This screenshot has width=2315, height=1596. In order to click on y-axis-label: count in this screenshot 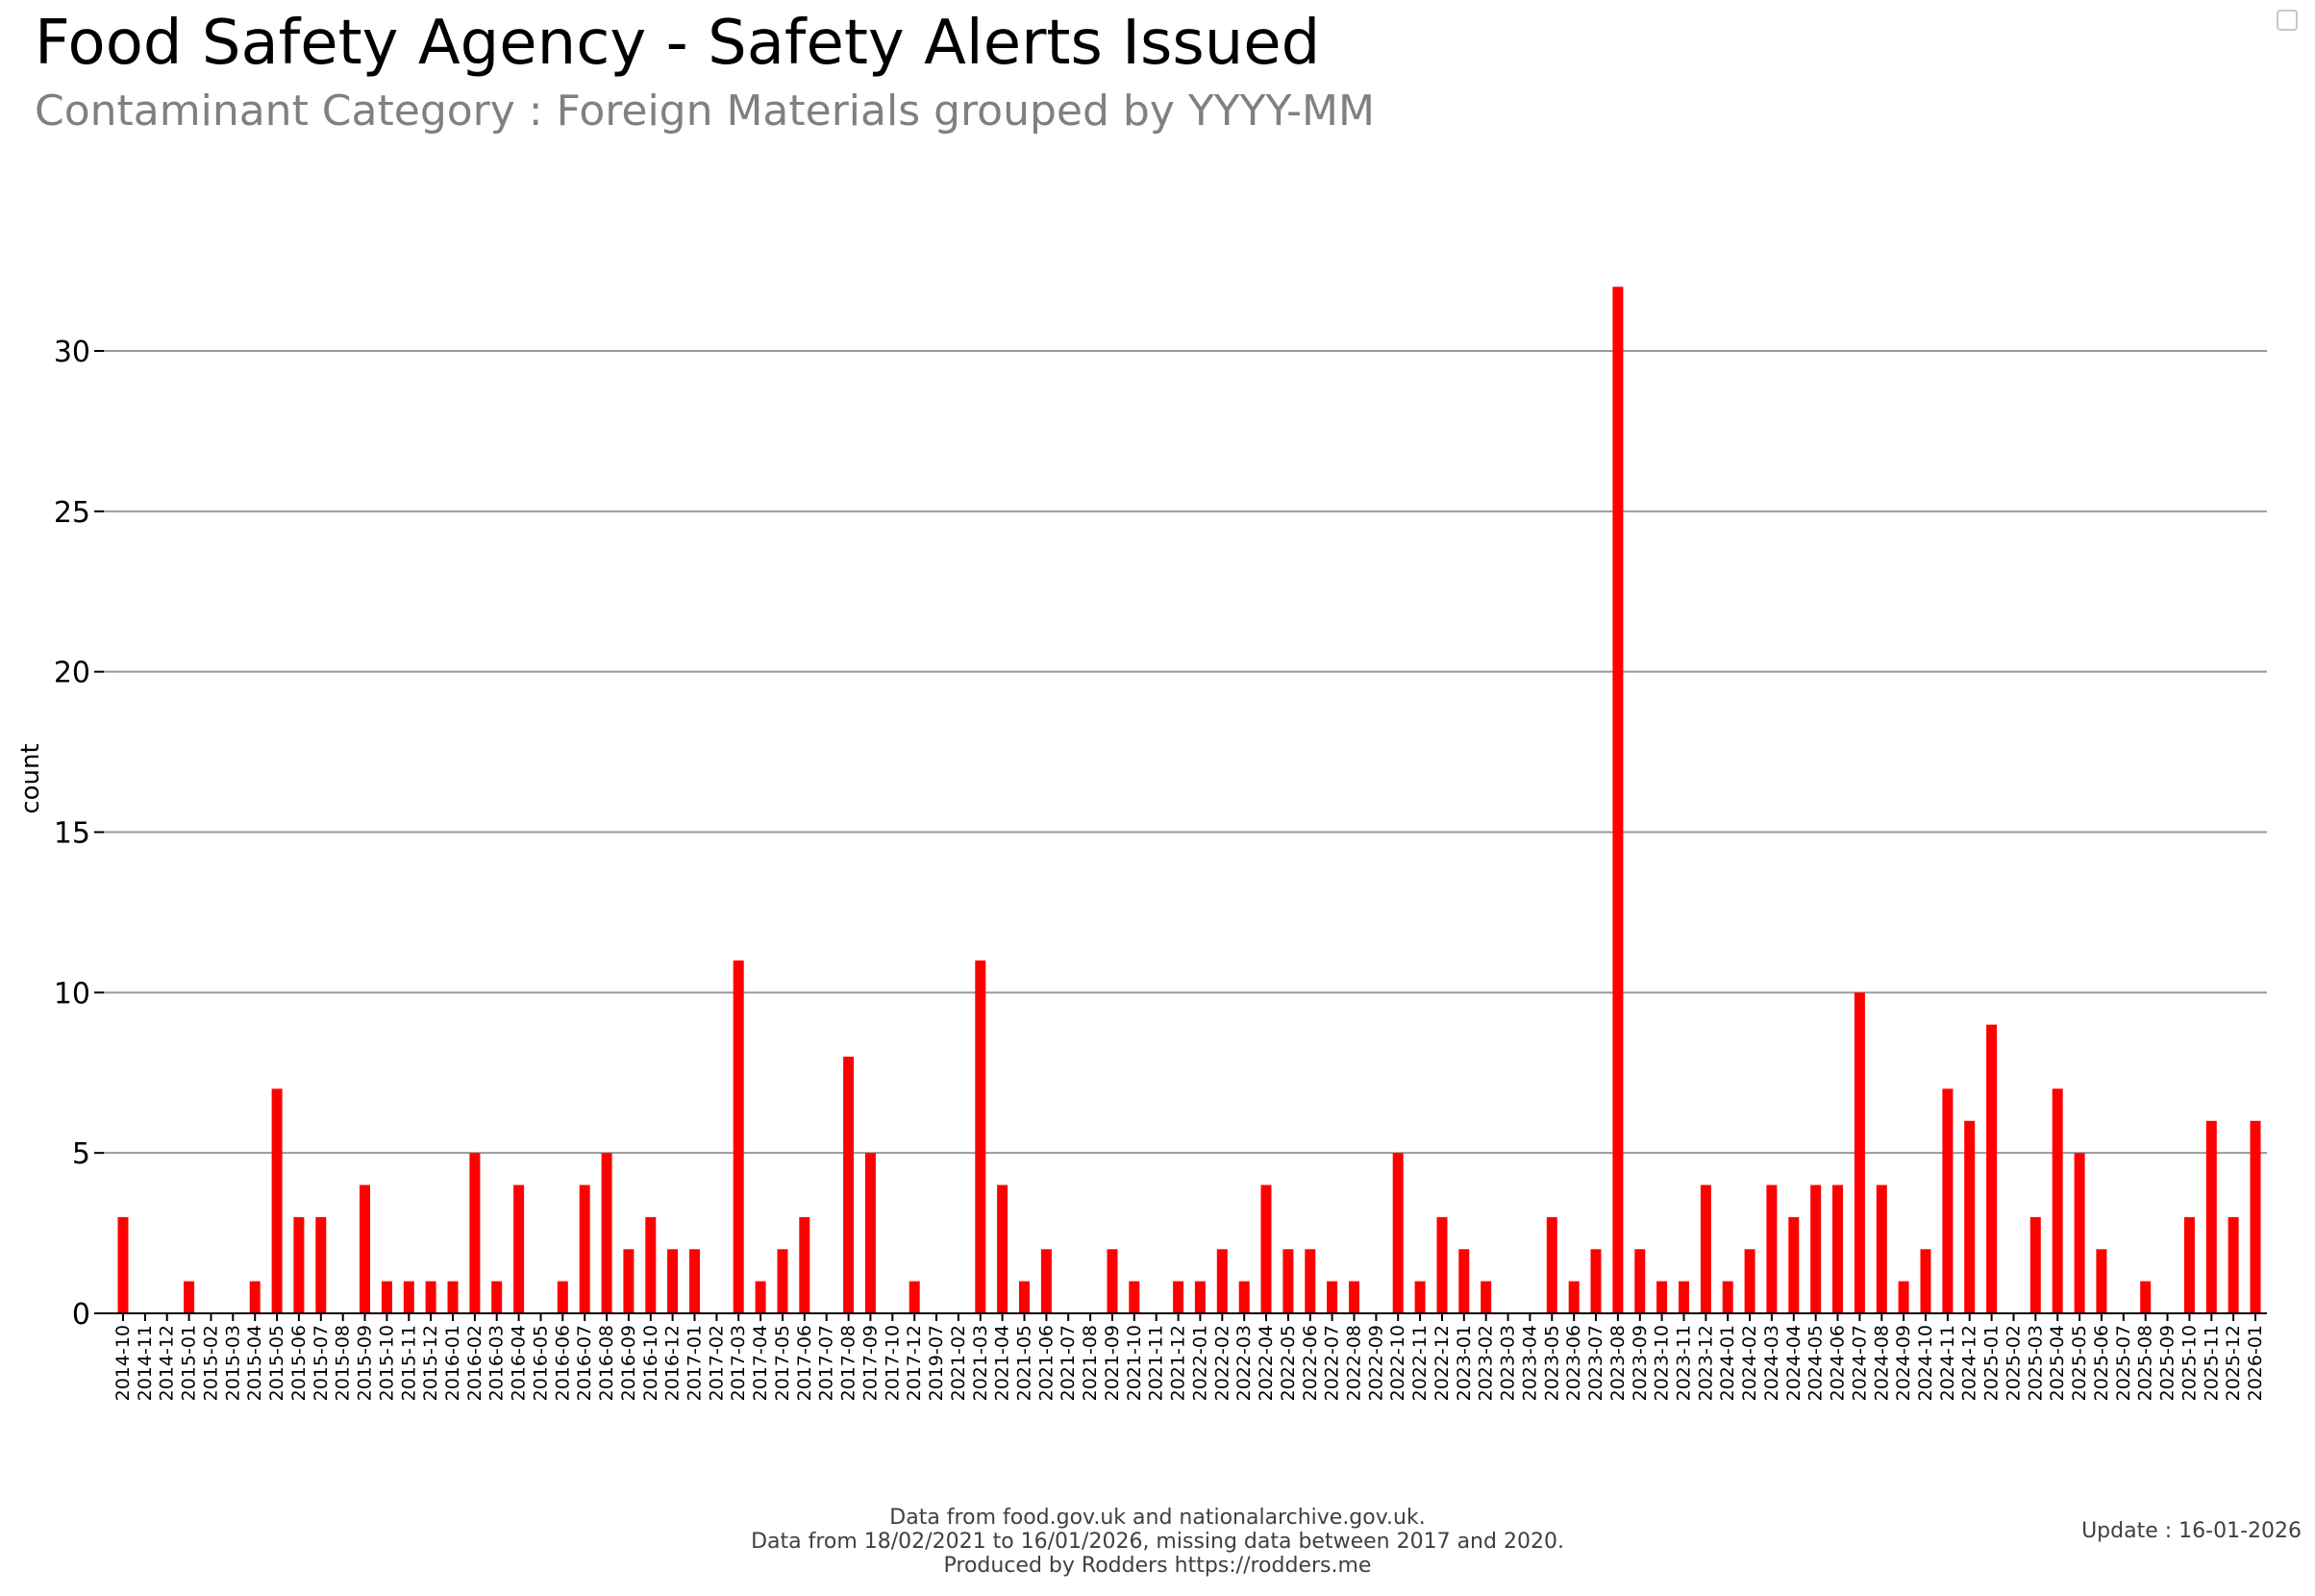, I will do `click(30, 778)`.